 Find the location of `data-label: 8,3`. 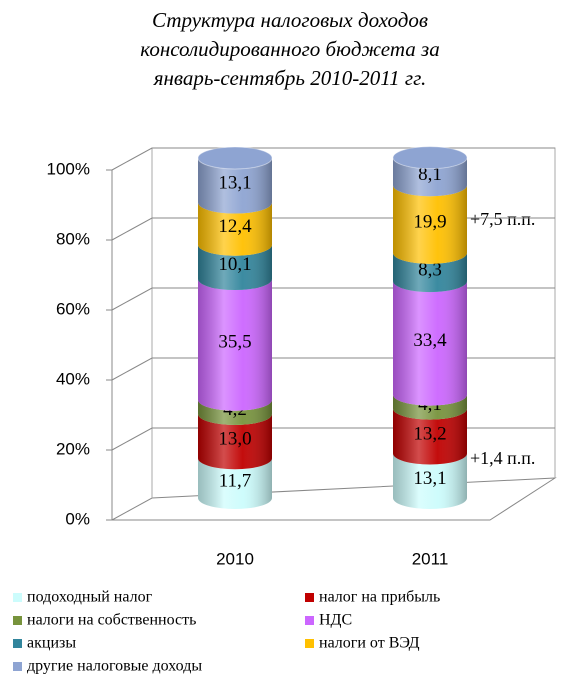

data-label: 8,3 is located at coordinates (430, 269).